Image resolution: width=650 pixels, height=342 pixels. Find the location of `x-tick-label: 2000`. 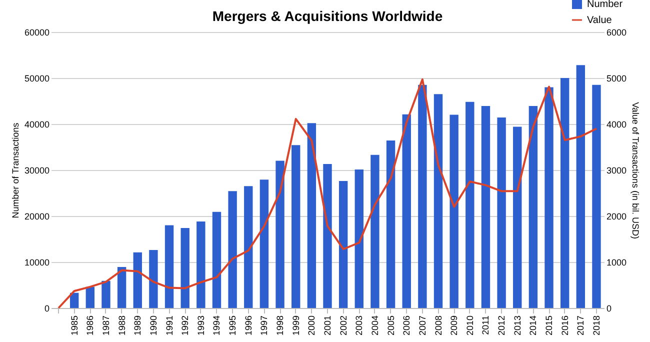

x-tick-label: 2000 is located at coordinates (311, 326).